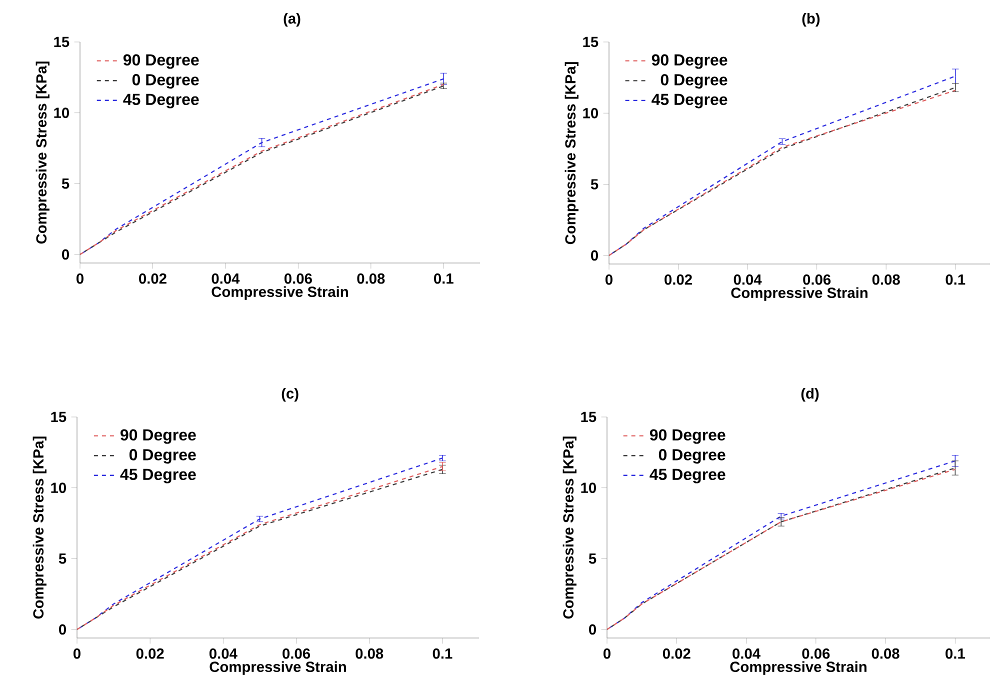  Describe the element at coordinates (292, 19) in the screenshot. I see `chart-title: (a)` at that location.